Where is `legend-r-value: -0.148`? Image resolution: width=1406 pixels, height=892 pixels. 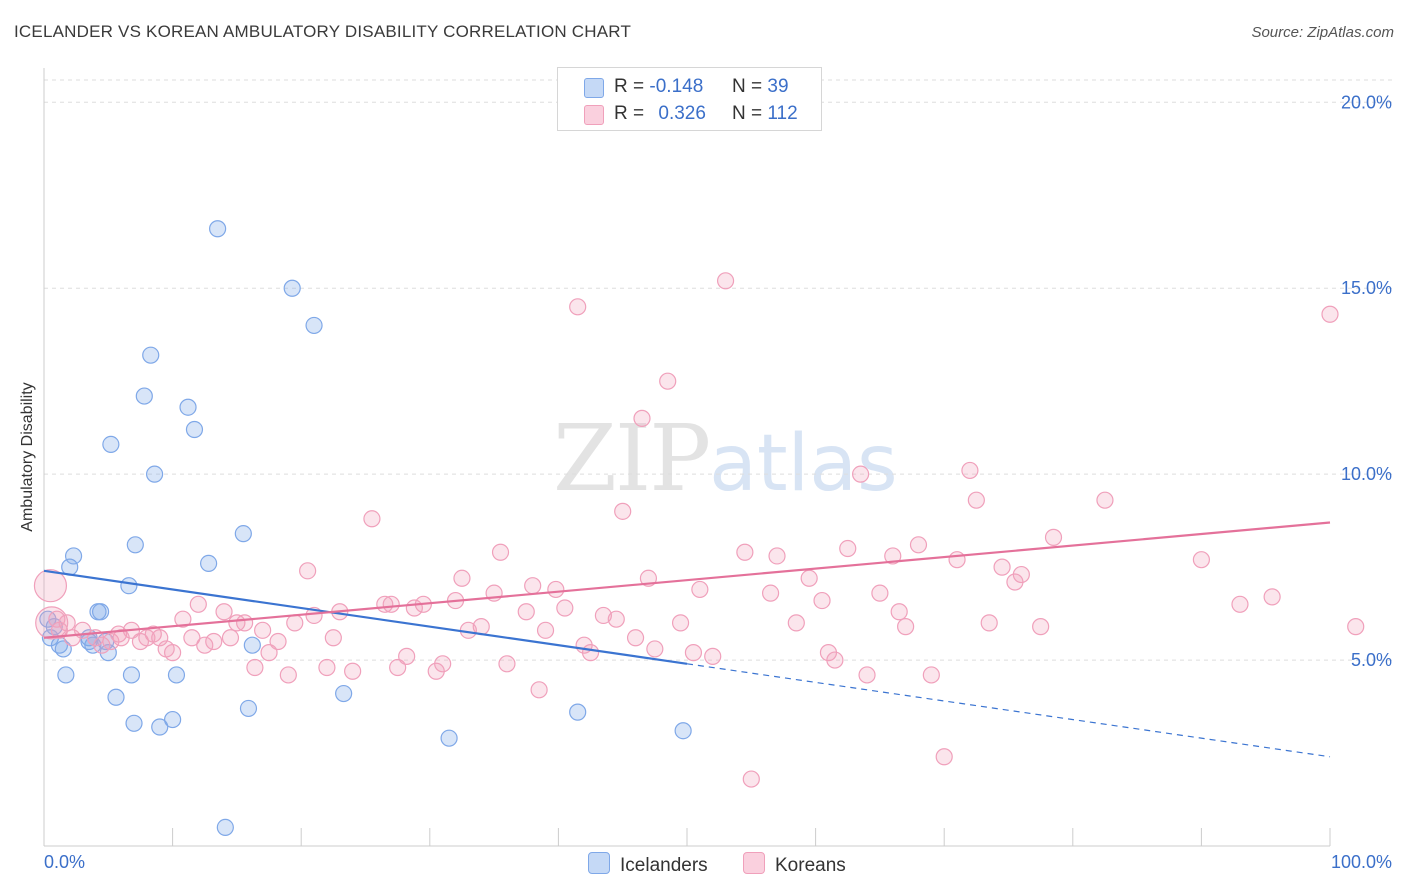
legend-r-value: -0.148 is located at coordinates (676, 86).